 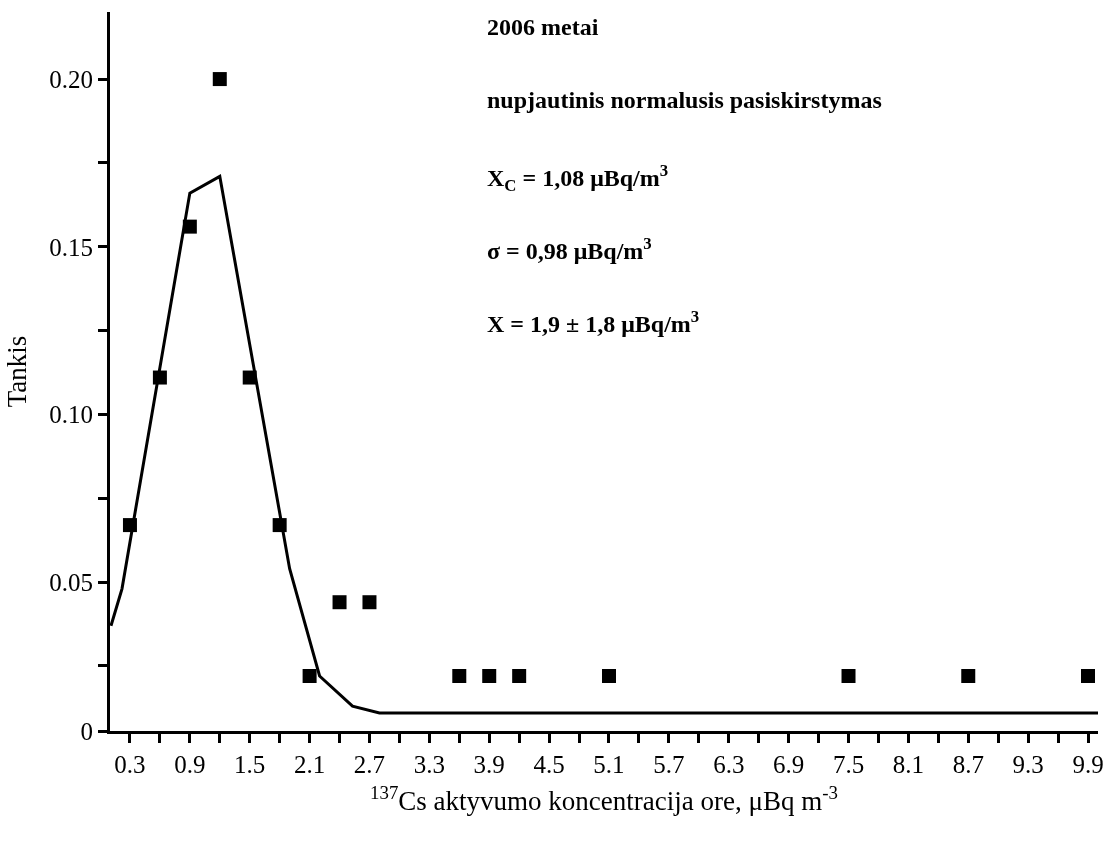 I want to click on x-tick-label: 9.3, so click(x=1028, y=764).